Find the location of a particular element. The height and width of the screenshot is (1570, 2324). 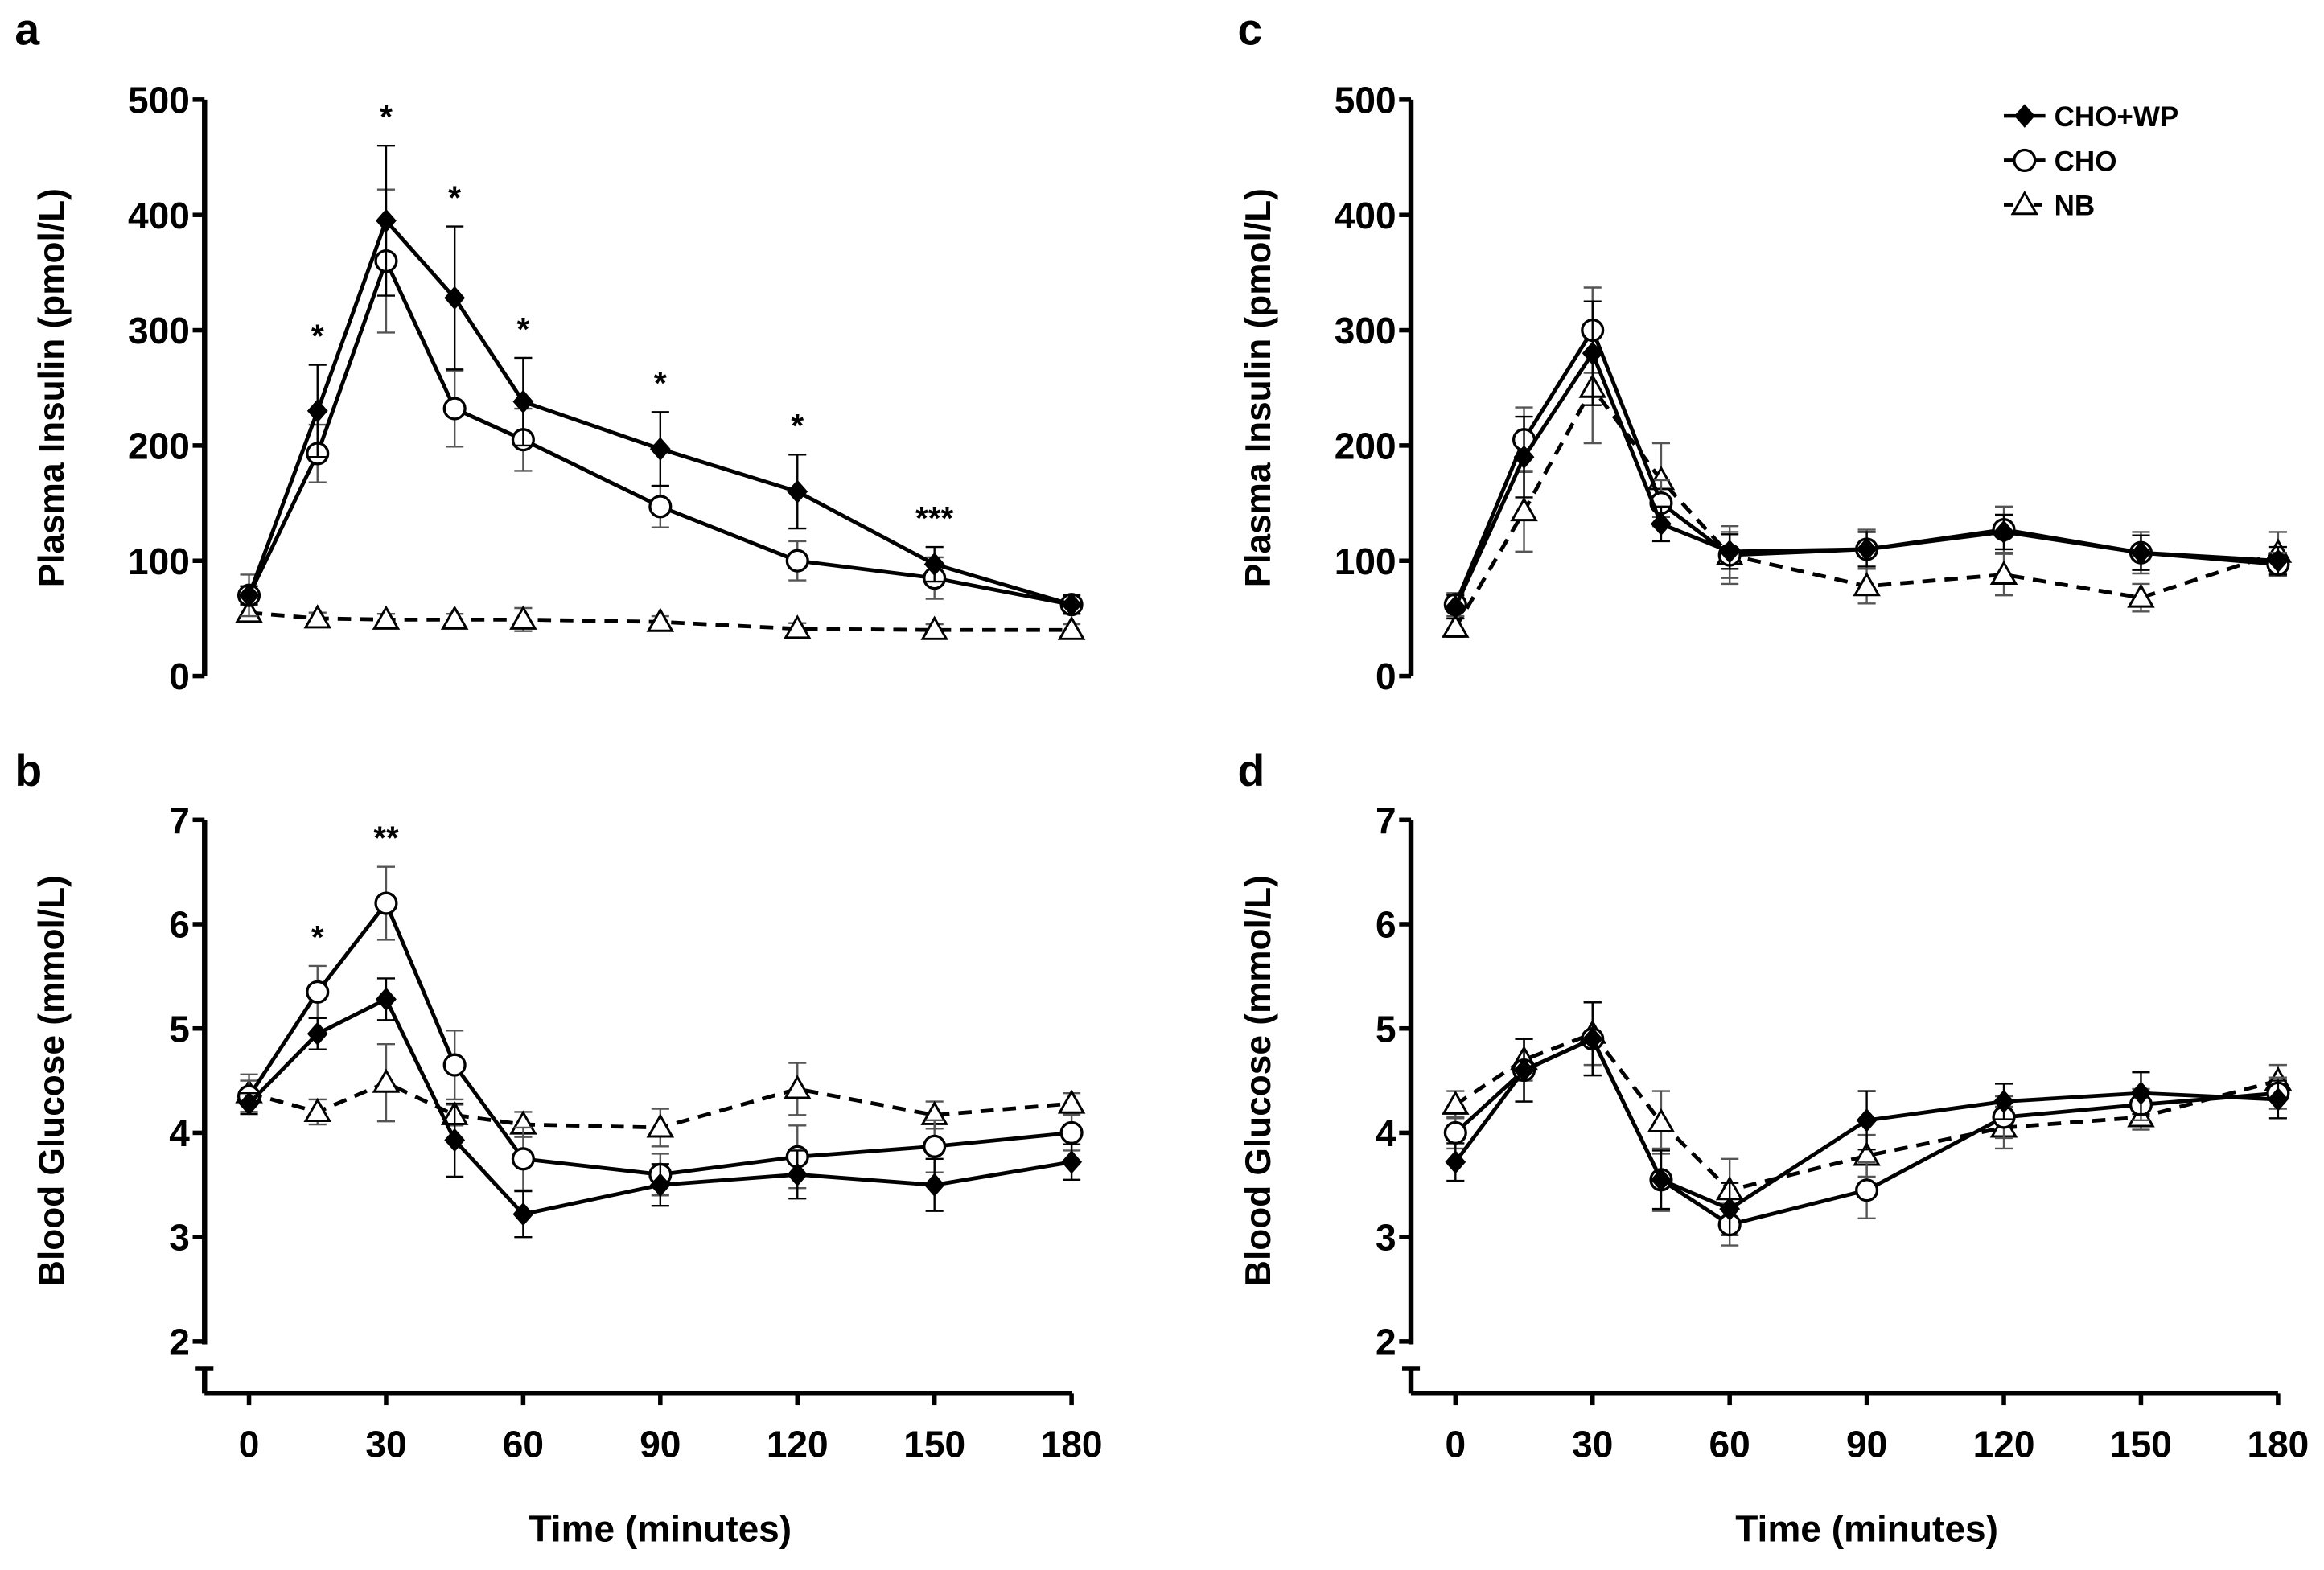

legend: CHO+WP CHO NB is located at coordinates (2091, 161).